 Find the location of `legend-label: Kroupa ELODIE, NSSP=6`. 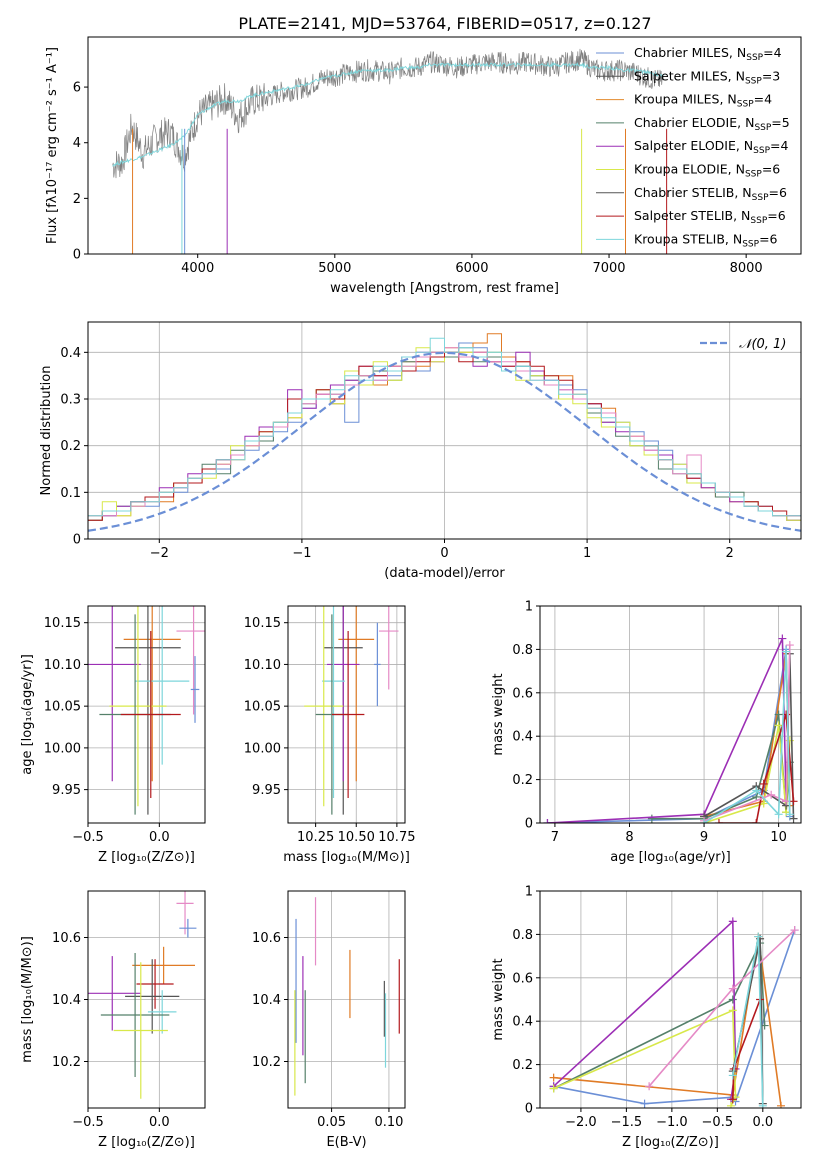

legend-label: Kroupa ELODIE, NSSP=6 is located at coordinates (707, 171).